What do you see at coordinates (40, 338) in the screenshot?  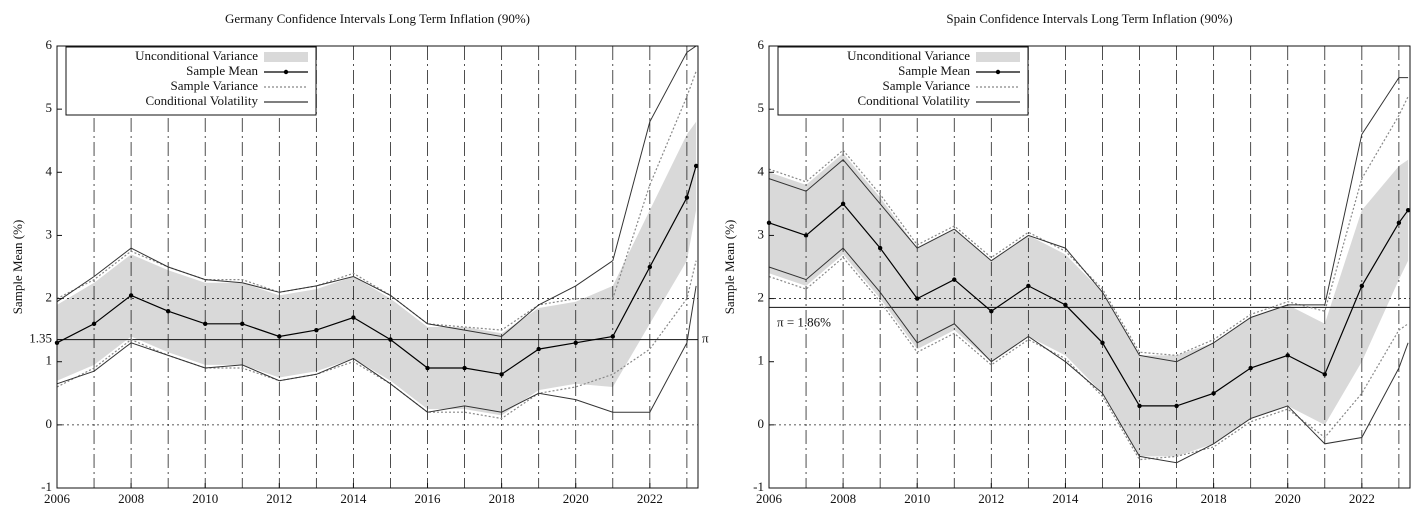 I see `y-tick-label: 1.35` at bounding box center [40, 338].